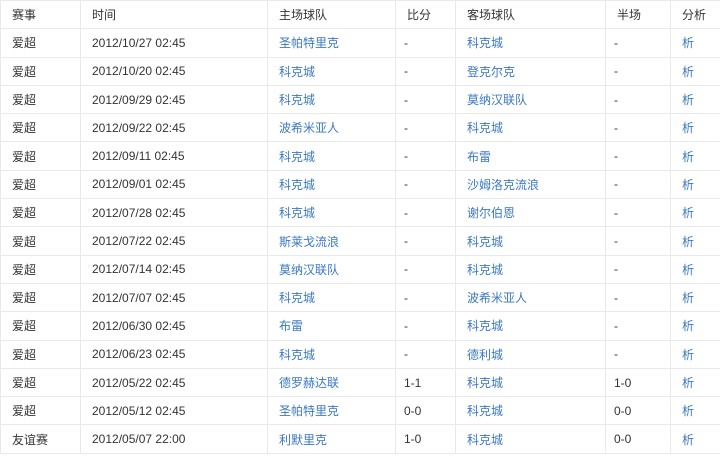 Image resolution: width=720 pixels, height=469 pixels. What do you see at coordinates (503, 184) in the screenshot?
I see `away-team-link: 沙姆洛克流浪` at bounding box center [503, 184].